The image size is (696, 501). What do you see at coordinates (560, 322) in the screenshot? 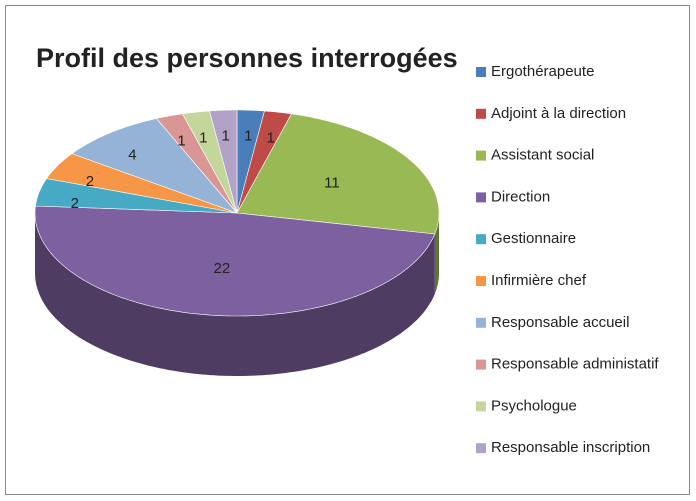
I see `legend-label: Responsable accueil` at bounding box center [560, 322].